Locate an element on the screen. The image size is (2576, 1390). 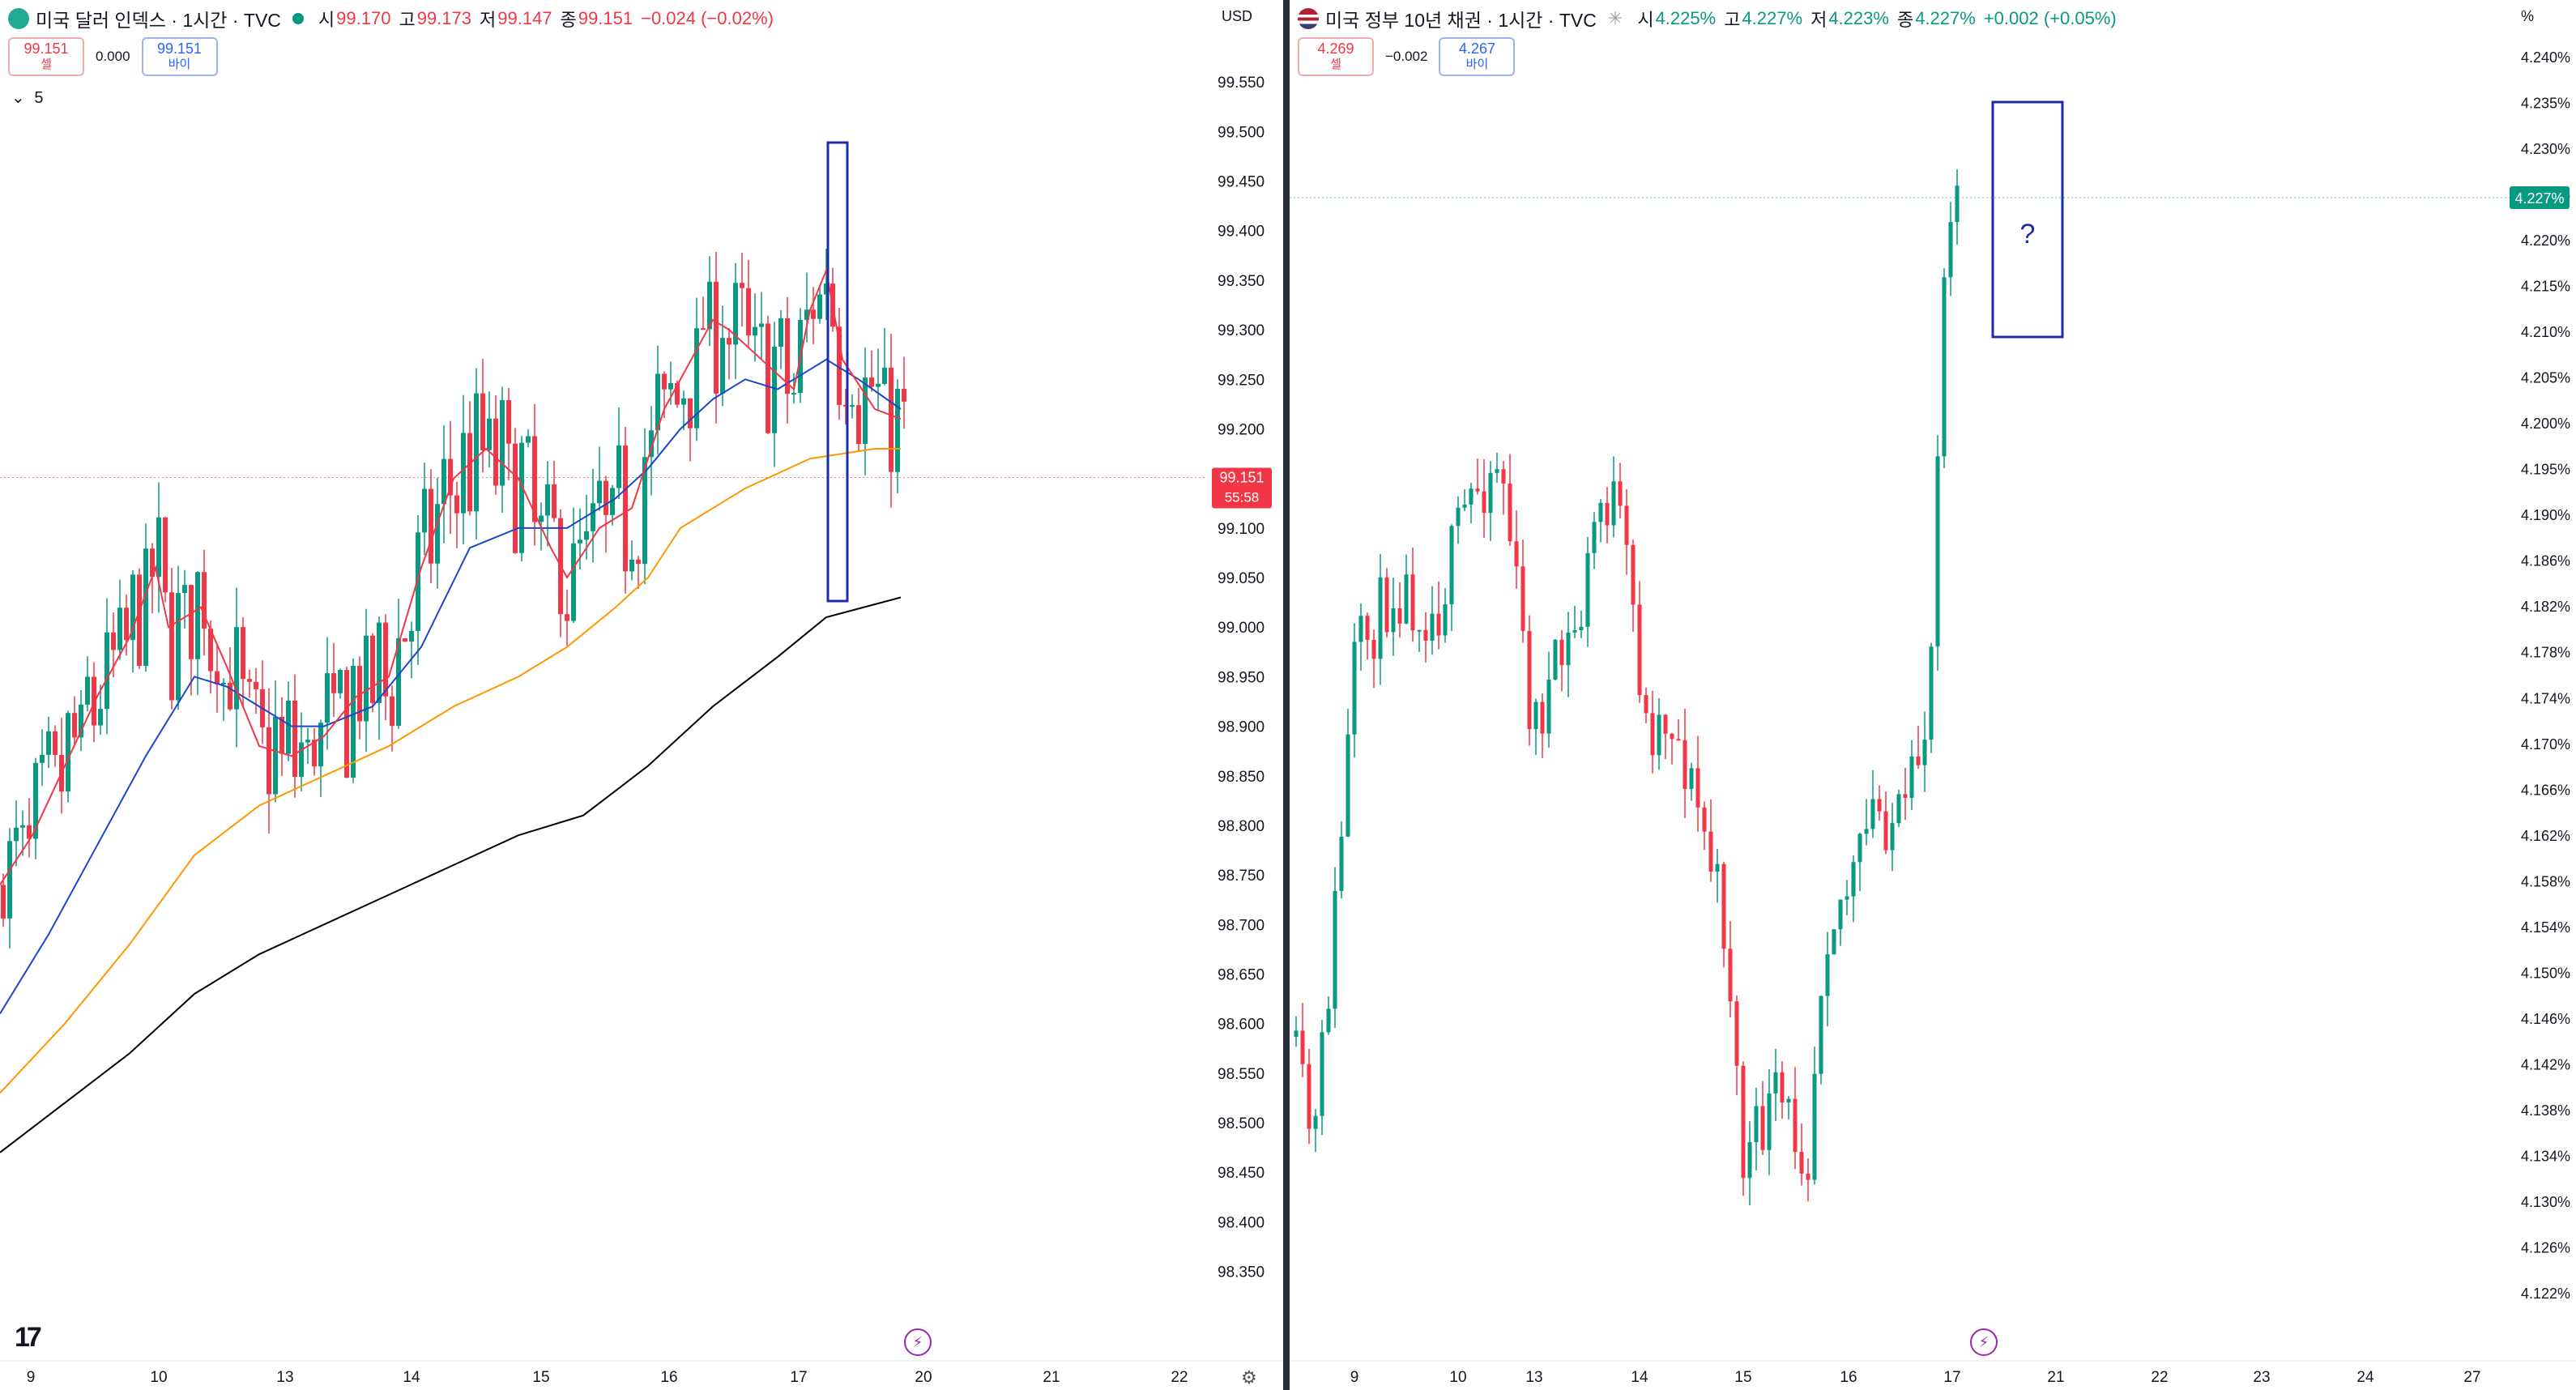
sell-button: 99.151 셀 is located at coordinates (46, 57).